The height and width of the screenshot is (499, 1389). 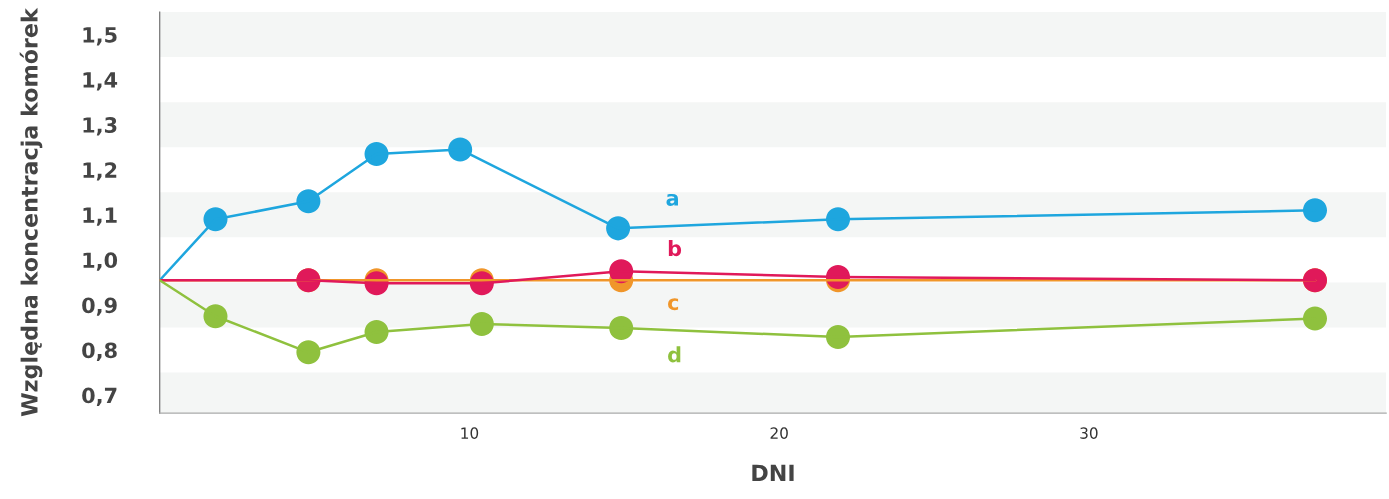 I want to click on series-label: d, so click(x=674, y=354).